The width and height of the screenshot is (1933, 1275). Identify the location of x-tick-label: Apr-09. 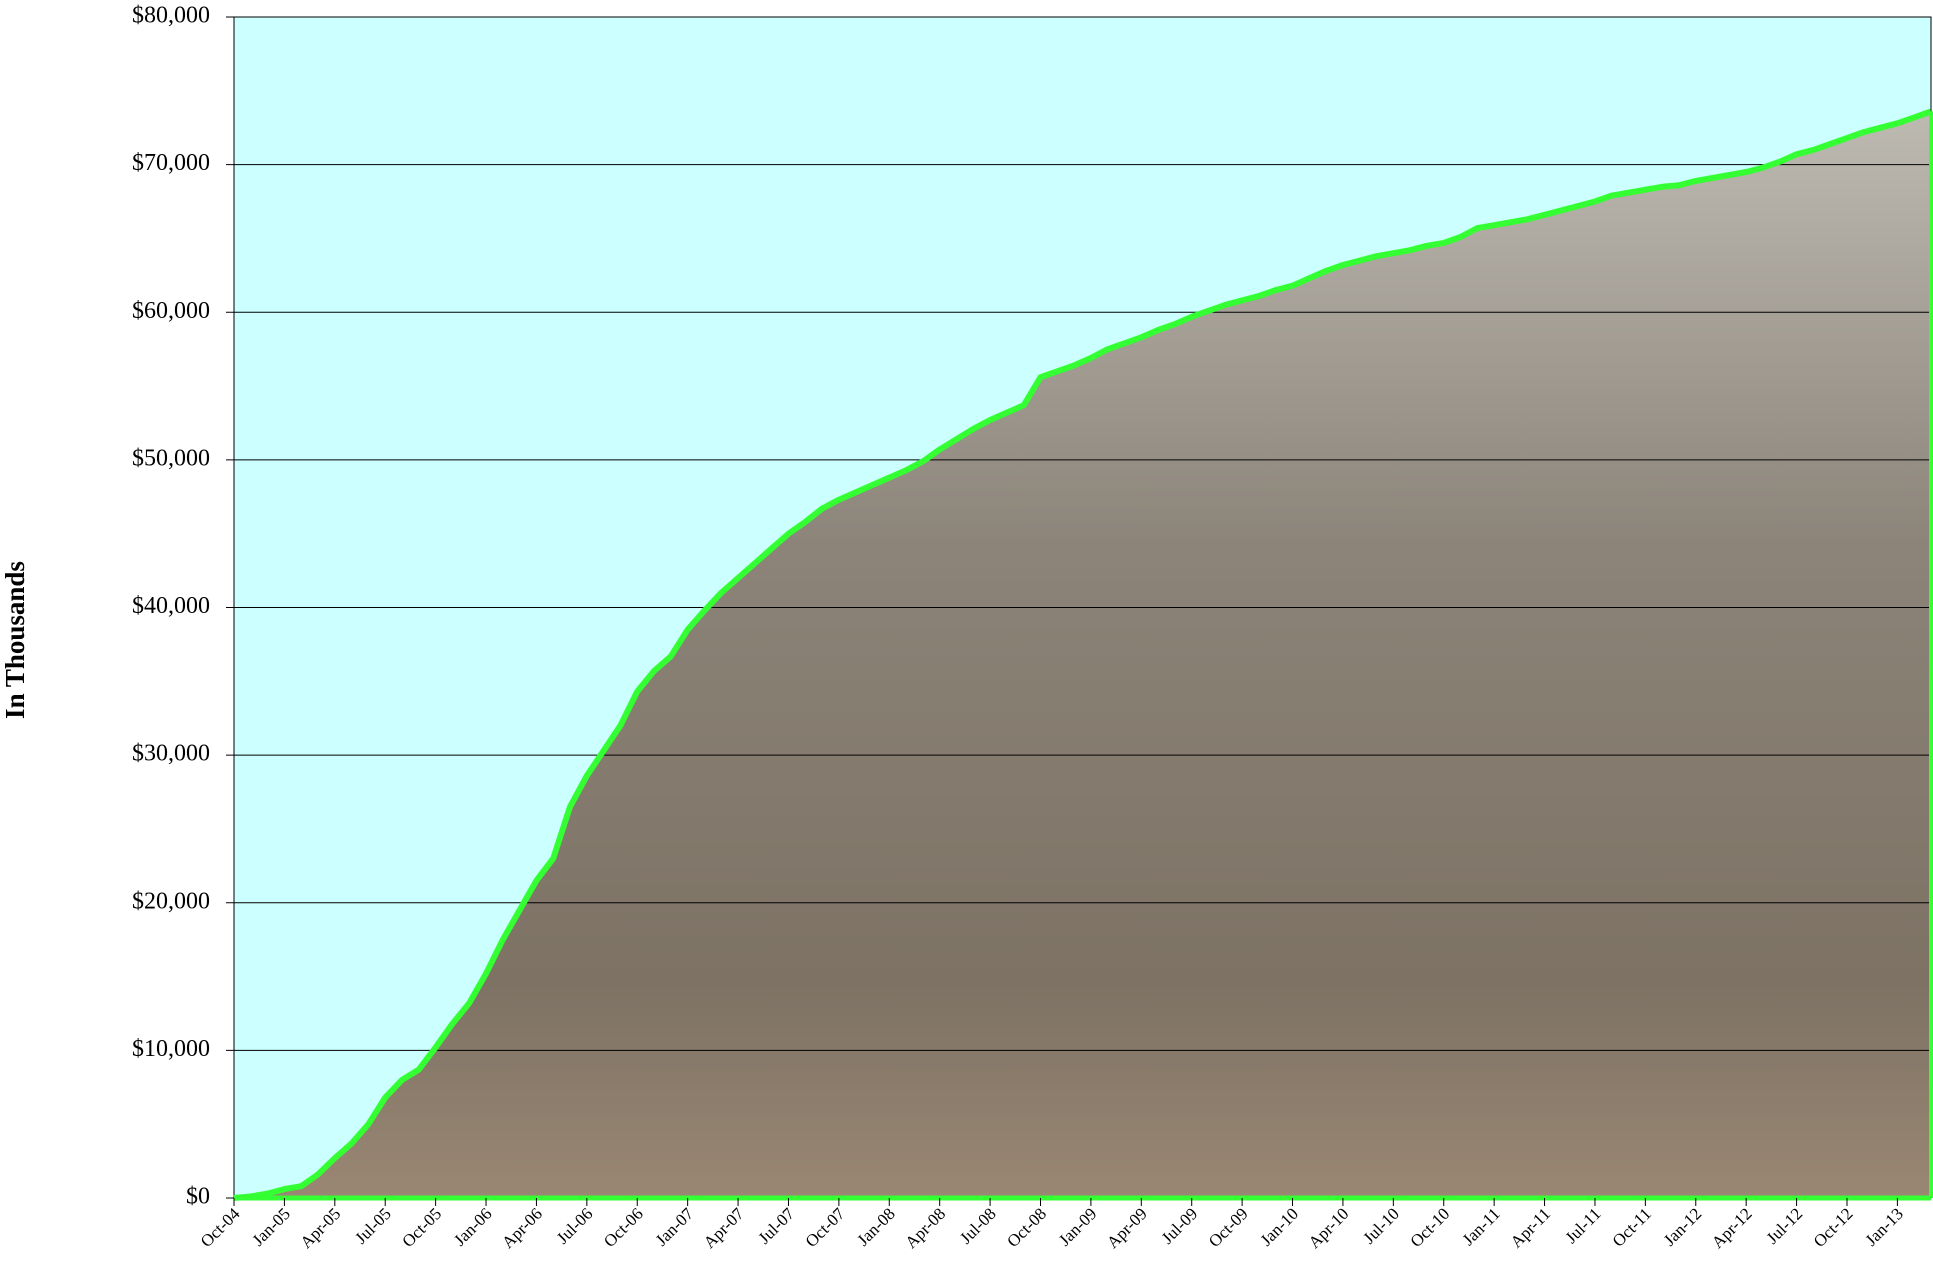
(1127, 1228).